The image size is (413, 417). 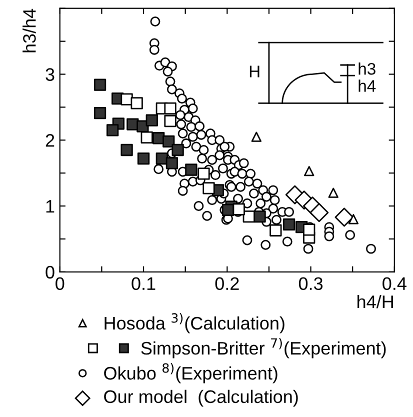 I want to click on y-axis-title: h3/h4, so click(x=29, y=30).